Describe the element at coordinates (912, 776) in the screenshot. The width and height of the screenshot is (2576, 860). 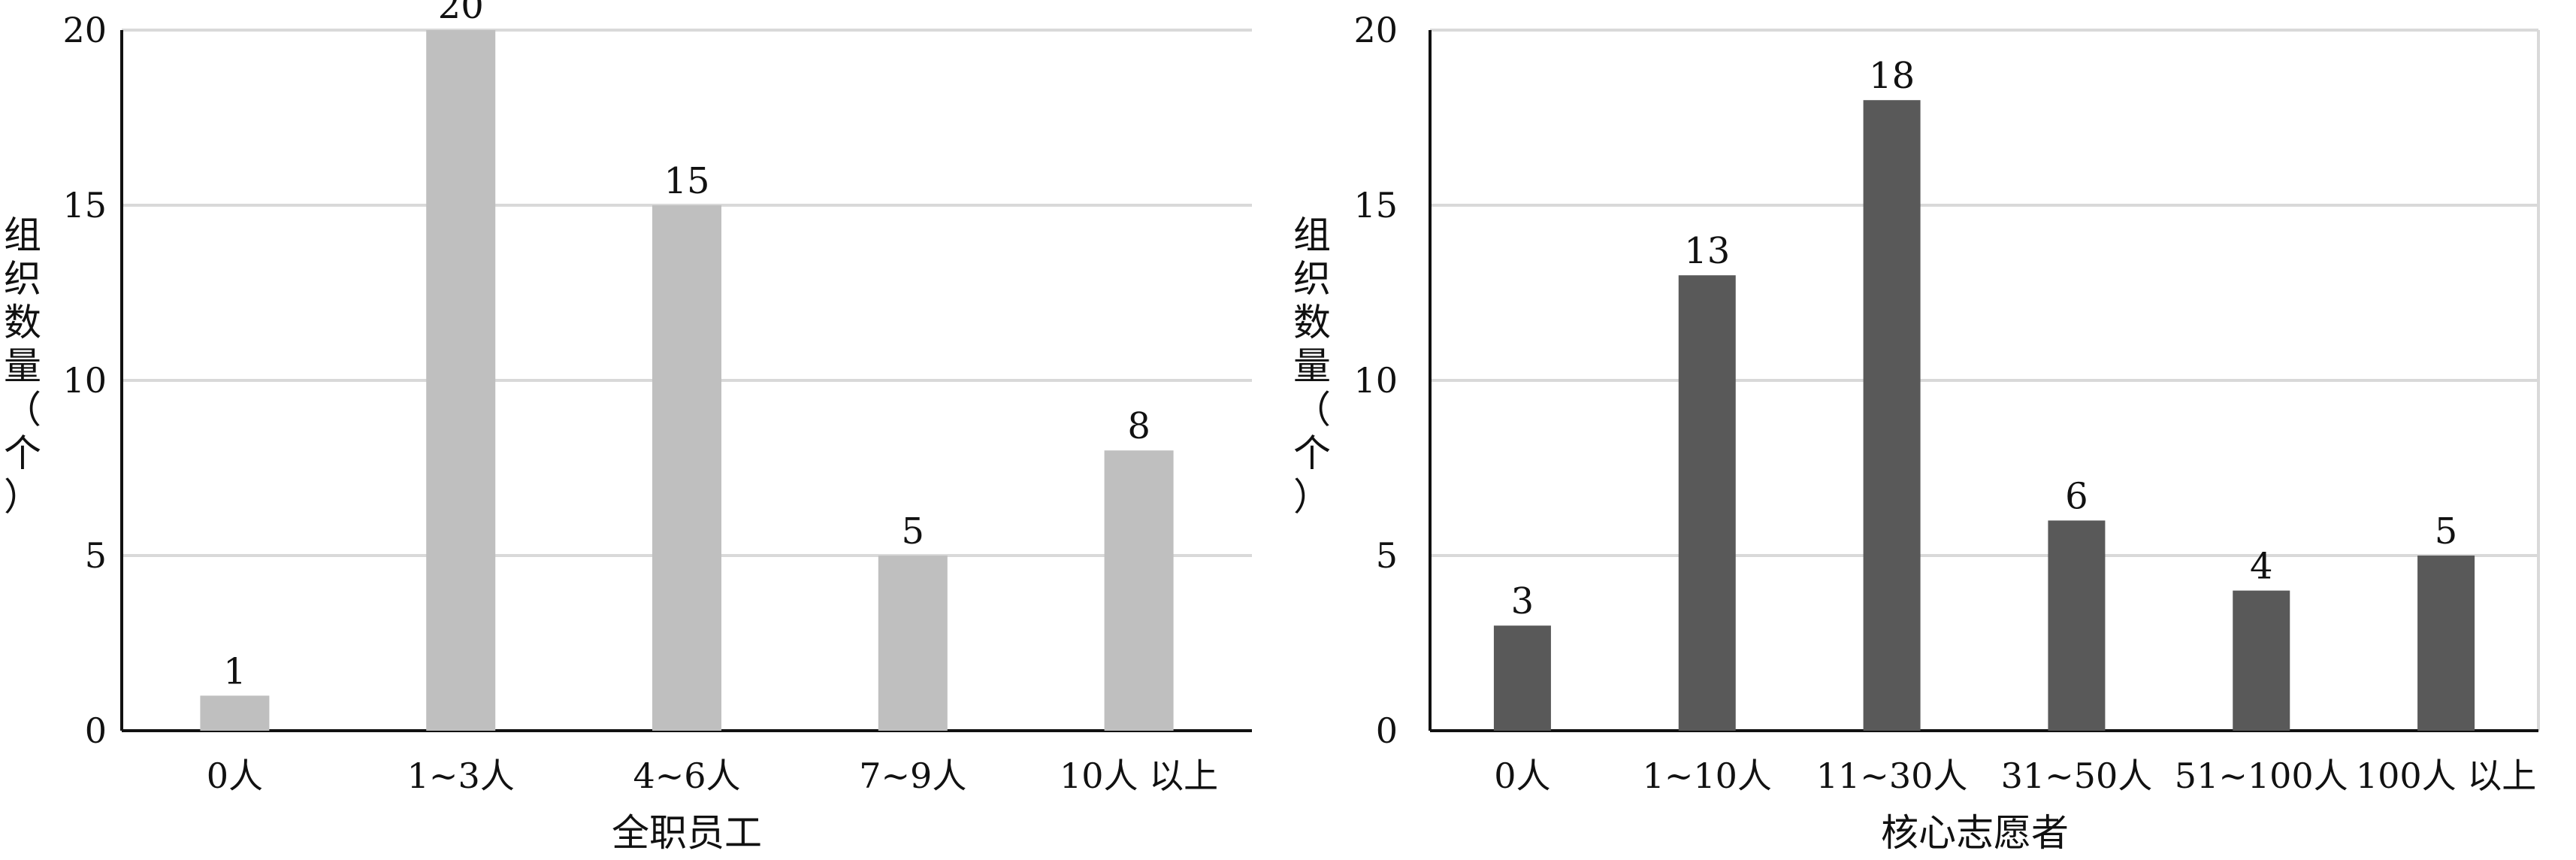
I see `category-label: 7~9人` at that location.